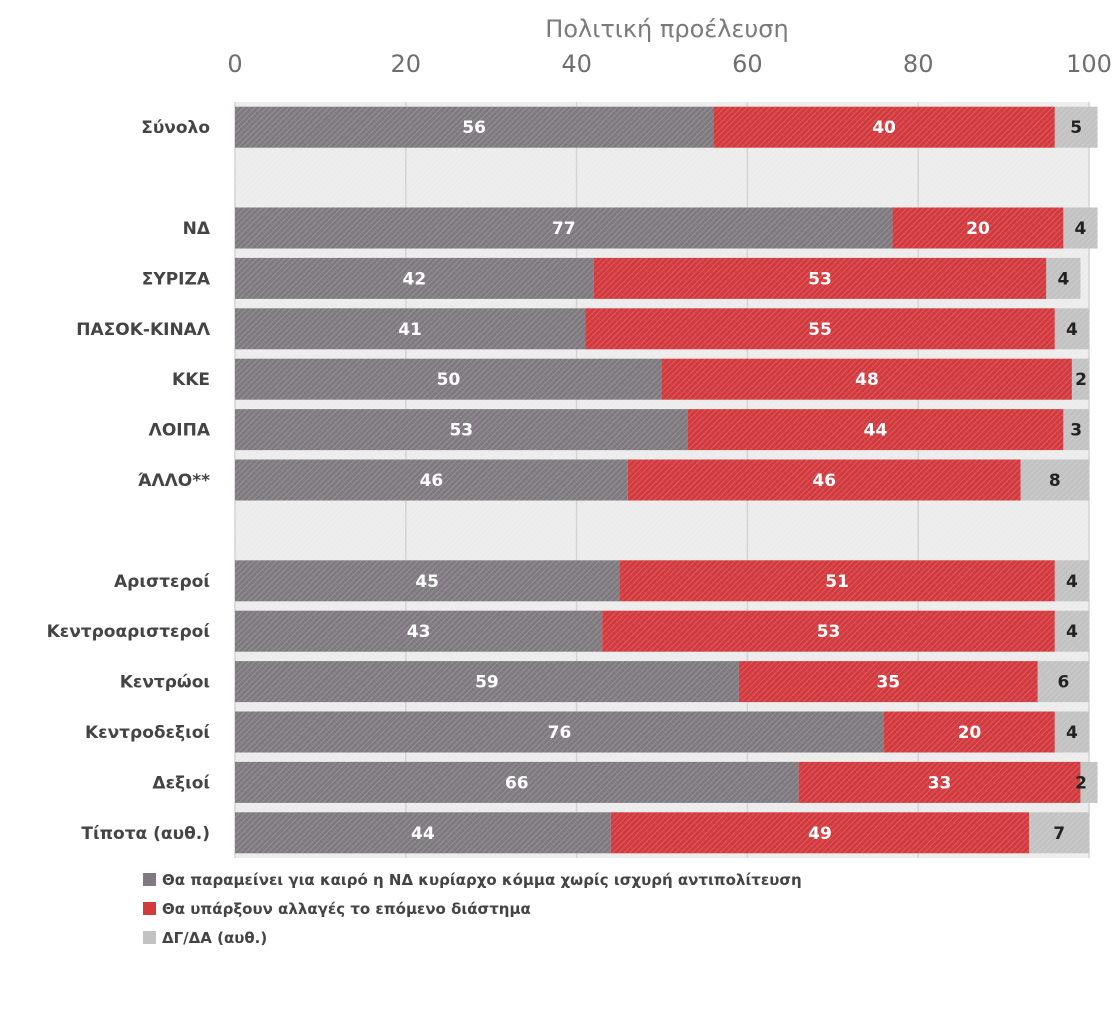  What do you see at coordinates (176, 279) in the screenshot?
I see `category-label: ΣΥΡΙΖΑ` at bounding box center [176, 279].